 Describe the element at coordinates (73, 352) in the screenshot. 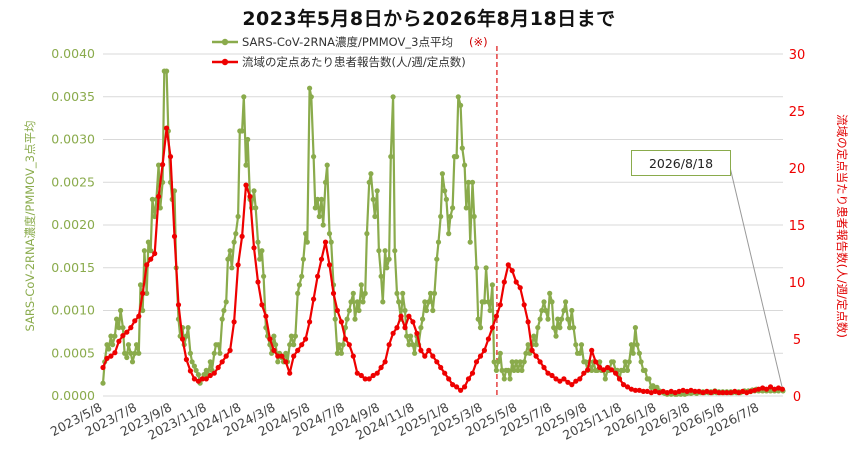

I see `y-left-tick-label: 0.0005` at that location.